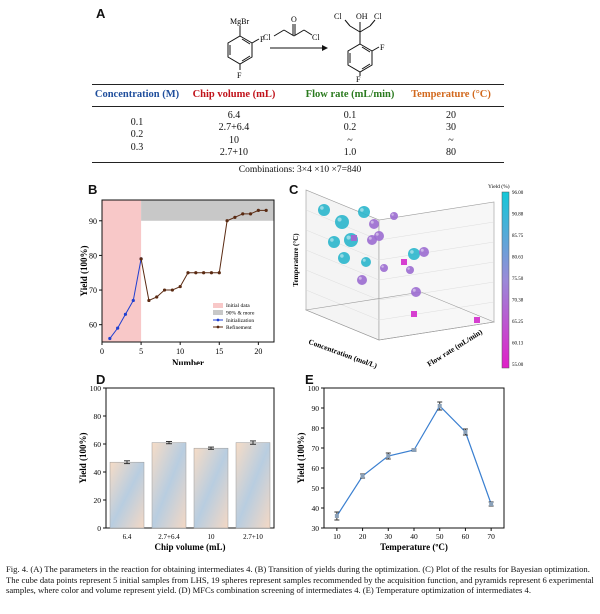  Describe the element at coordinates (298, 106) in the screenshot. I see `table-mid-rule` at that location.